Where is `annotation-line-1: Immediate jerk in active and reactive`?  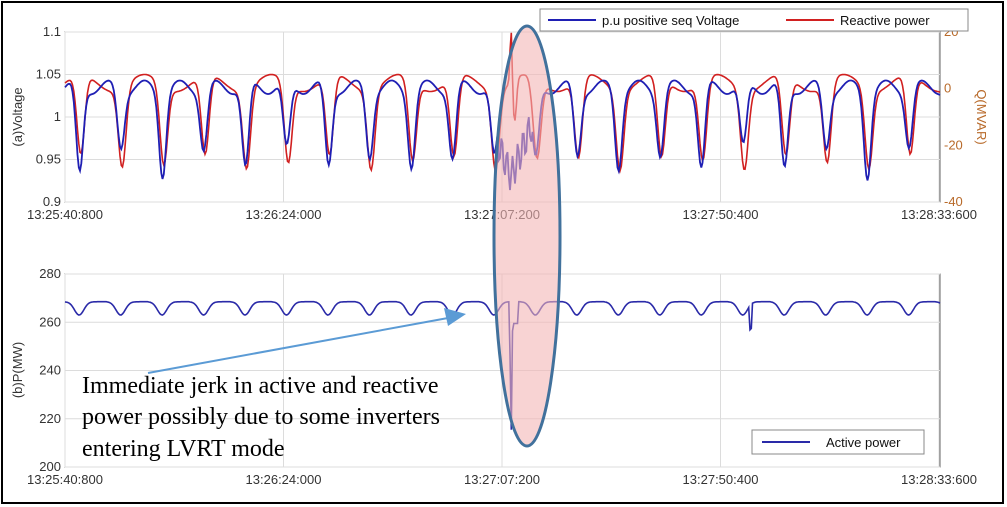
annotation-line-1: Immediate jerk in active and reactive is located at coordinates (260, 386).